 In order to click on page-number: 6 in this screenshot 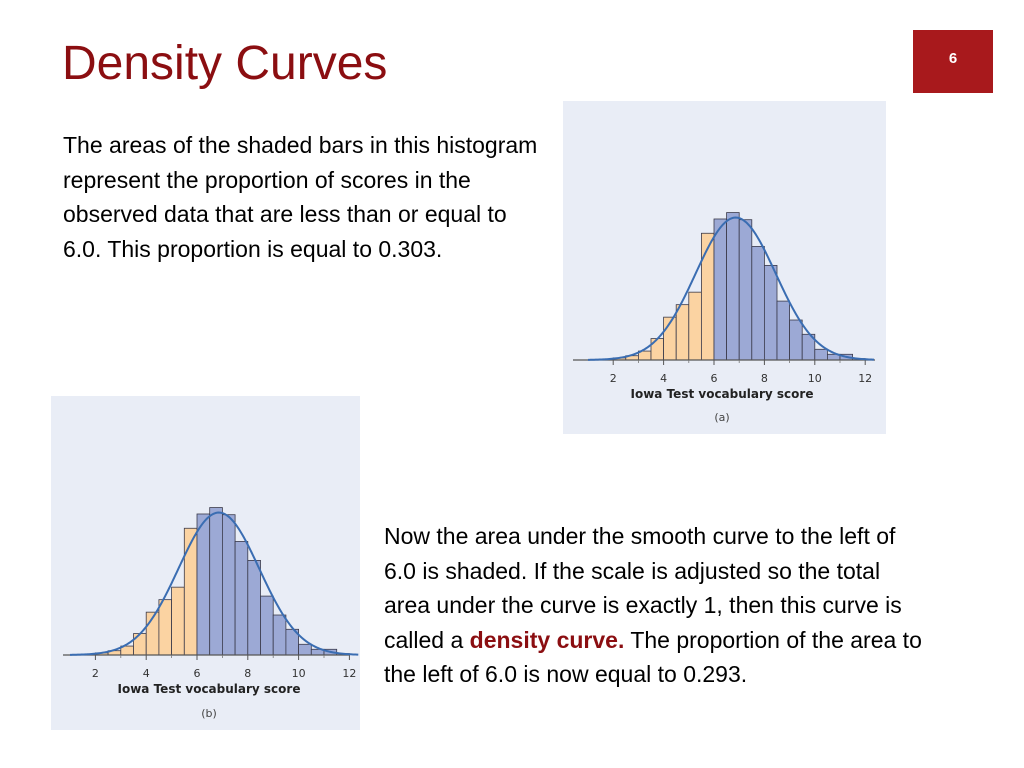, I will do `click(953, 58)`.